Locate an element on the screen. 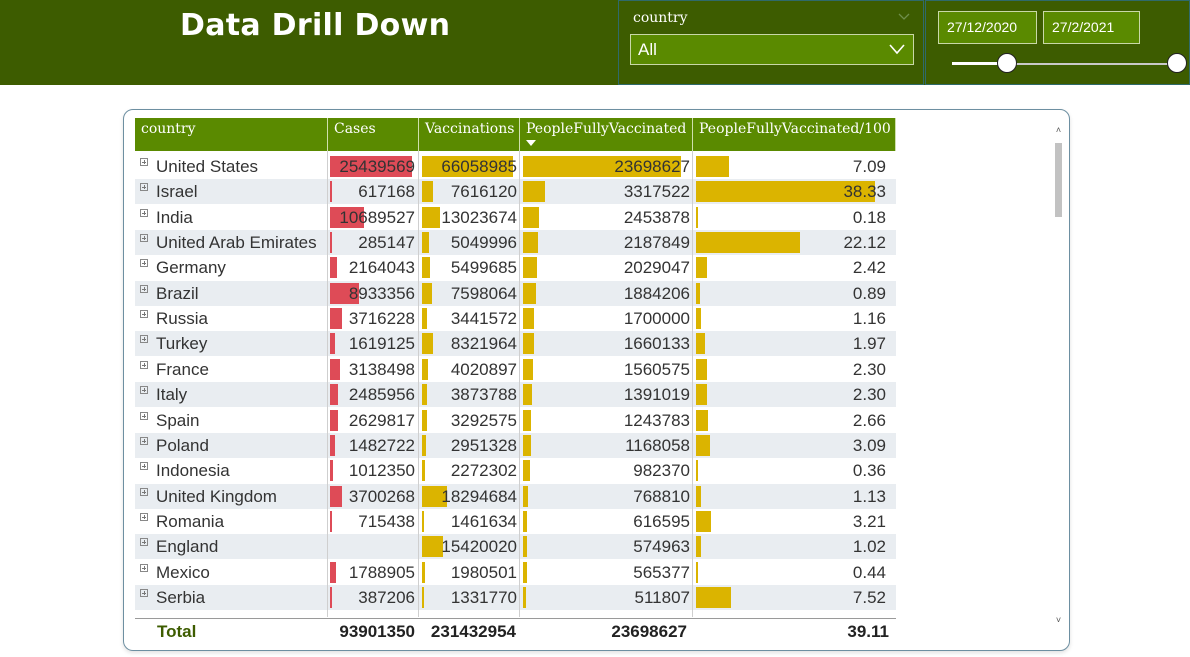  people-fully-vaccinated-value: 565377 is located at coordinates (661, 572).